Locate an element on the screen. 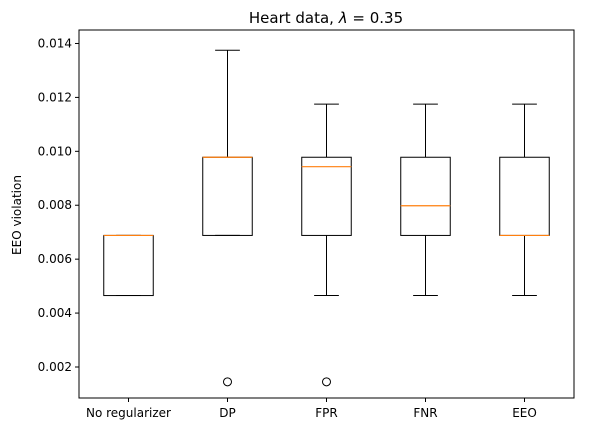 This screenshot has height=438, width=592. x-tick-label: FPR is located at coordinates (326, 413).